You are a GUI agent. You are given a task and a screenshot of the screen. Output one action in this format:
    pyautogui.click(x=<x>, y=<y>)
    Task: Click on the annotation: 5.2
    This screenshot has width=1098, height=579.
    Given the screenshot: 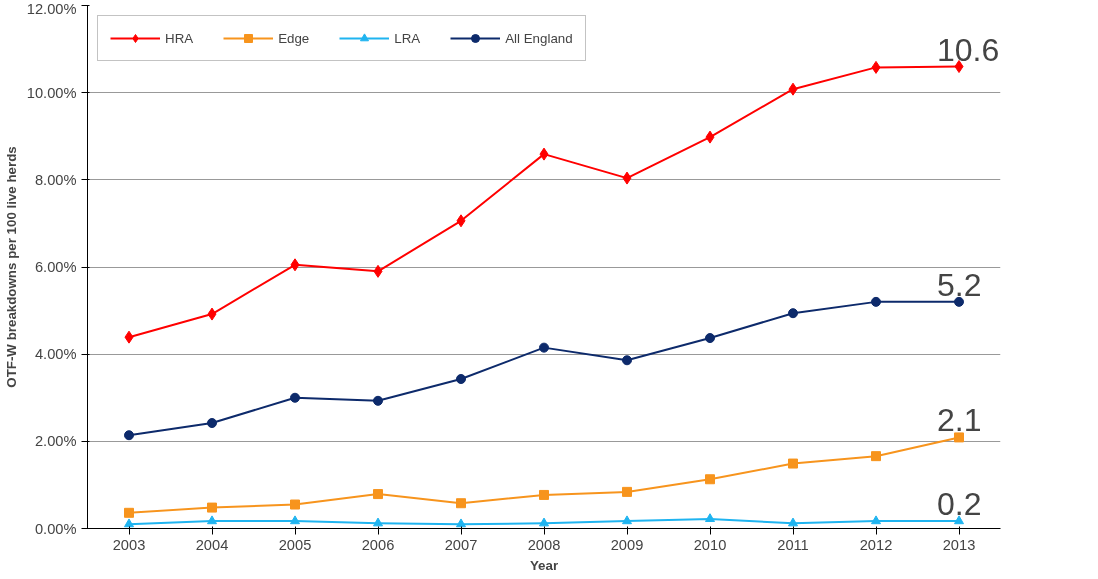 What is the action you would take?
    pyautogui.click(x=959, y=284)
    